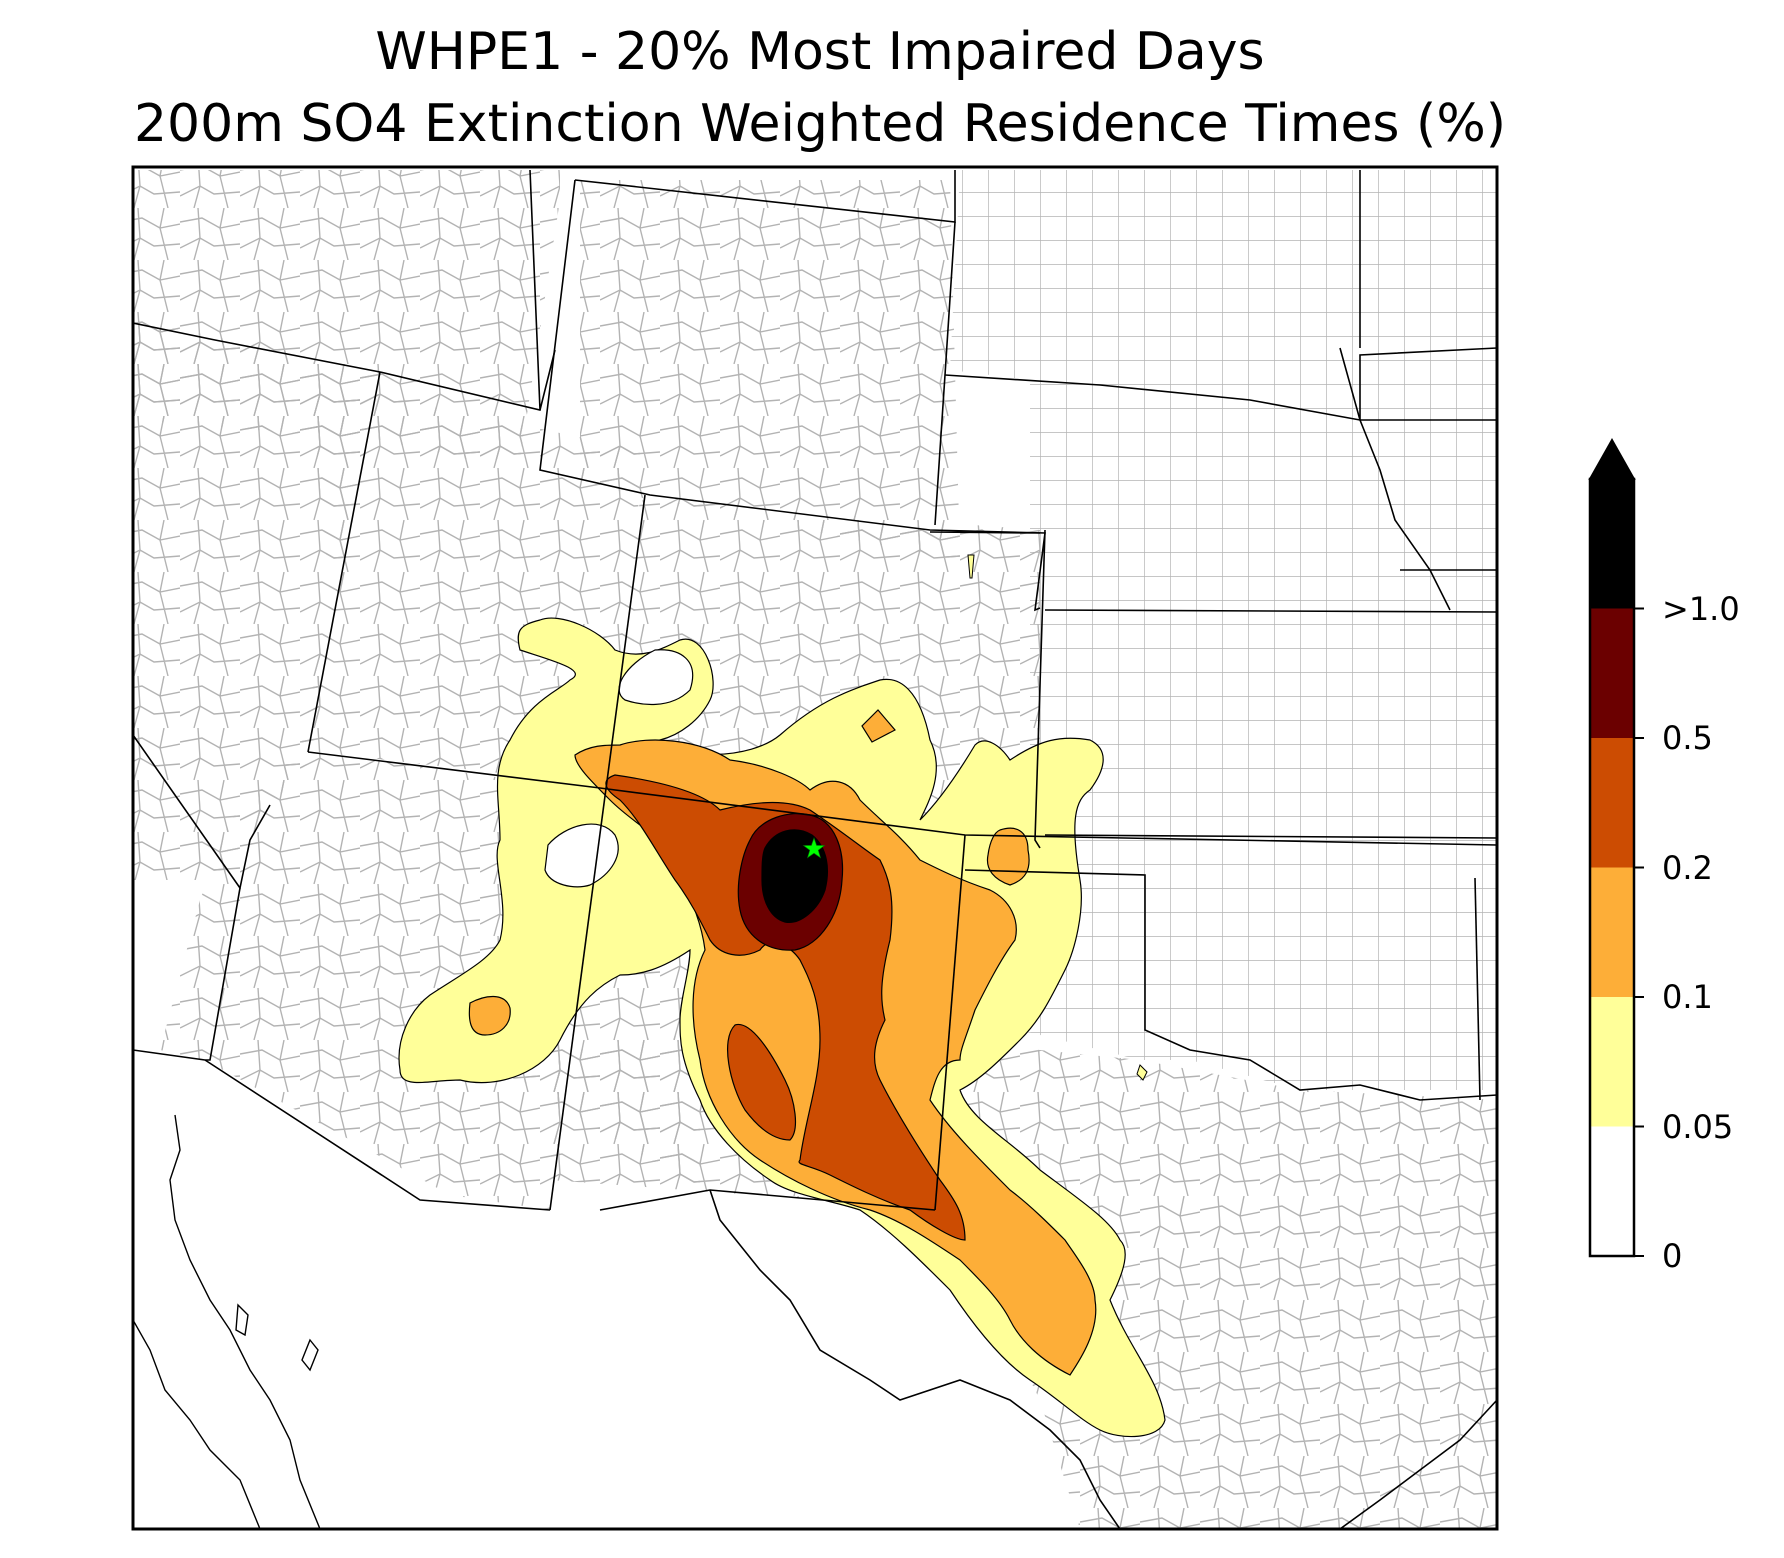  Describe the element at coordinates (1687, 997) in the screenshot. I see `colorbar-tick-label: 0.1` at that location.